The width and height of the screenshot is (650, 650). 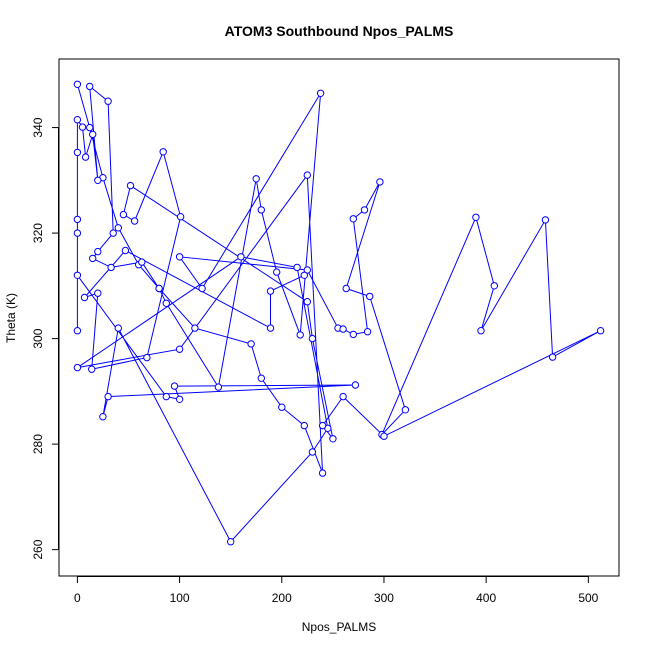 What do you see at coordinates (339, 627) in the screenshot?
I see `x-axis-label: Npos_PALMS` at bounding box center [339, 627].